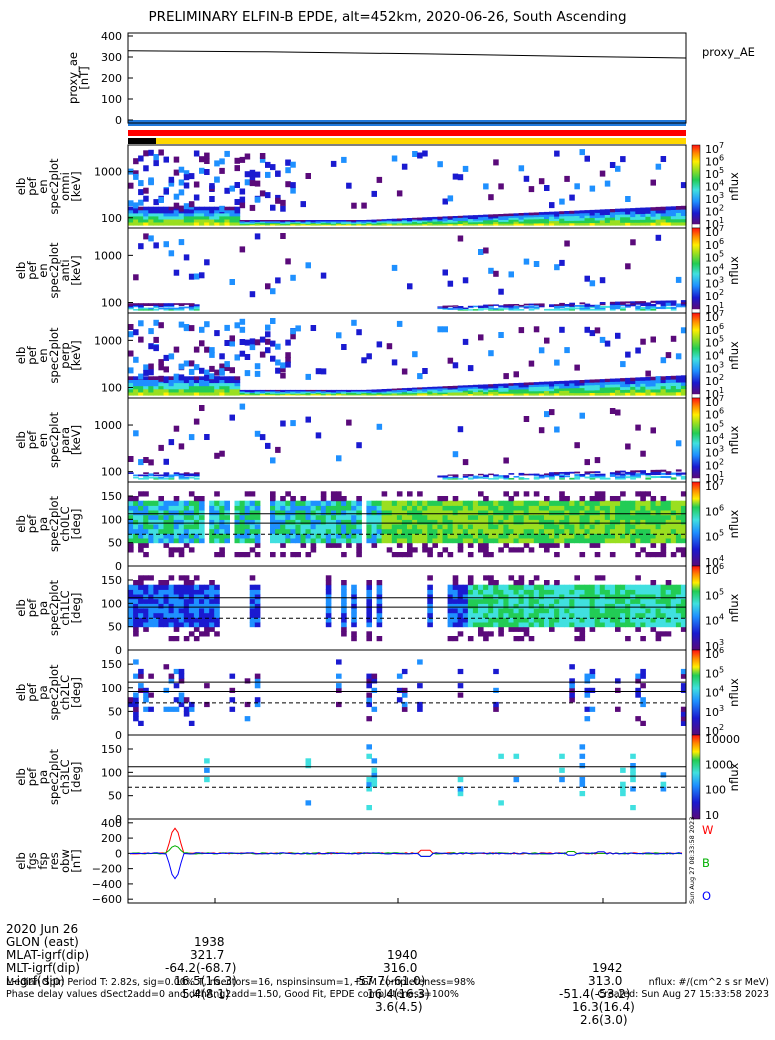 The height and width of the screenshot is (1040, 775). What do you see at coordinates (111, 519) in the screenshot?
I see `panel-5-ytick-1: 100` at bounding box center [111, 519].